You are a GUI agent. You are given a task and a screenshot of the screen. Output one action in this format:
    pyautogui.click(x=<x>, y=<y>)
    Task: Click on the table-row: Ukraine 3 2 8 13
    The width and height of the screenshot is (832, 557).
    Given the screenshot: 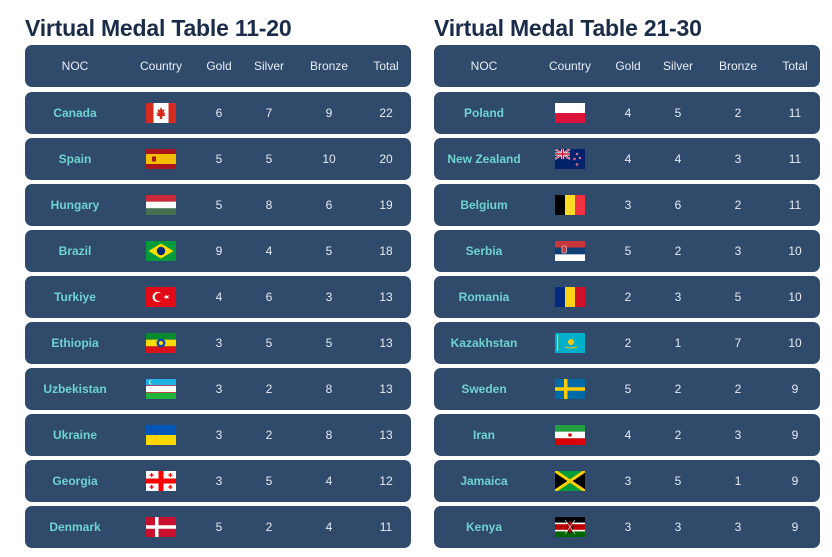 What is the action you would take?
    pyautogui.click(x=218, y=435)
    